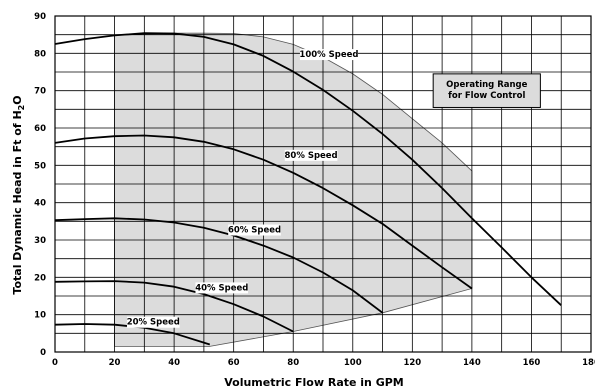  I want to click on x-tick-label: 80, so click(293, 363).